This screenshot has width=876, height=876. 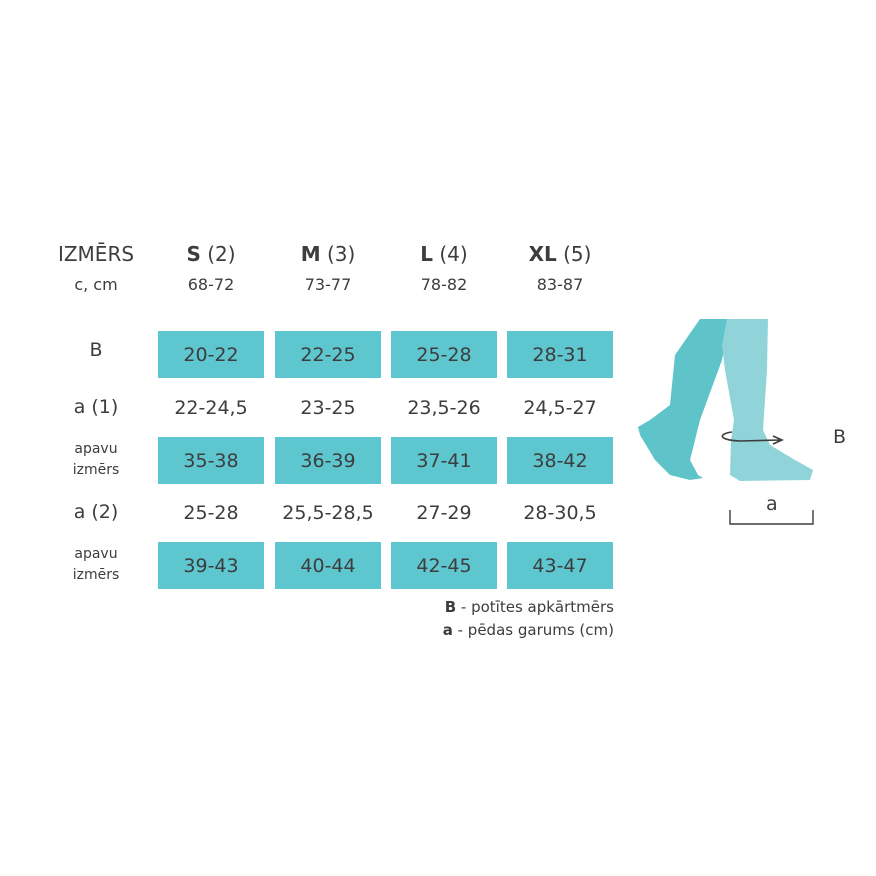 What do you see at coordinates (96, 284) in the screenshot?
I see `circumference-label: c, cm` at bounding box center [96, 284].